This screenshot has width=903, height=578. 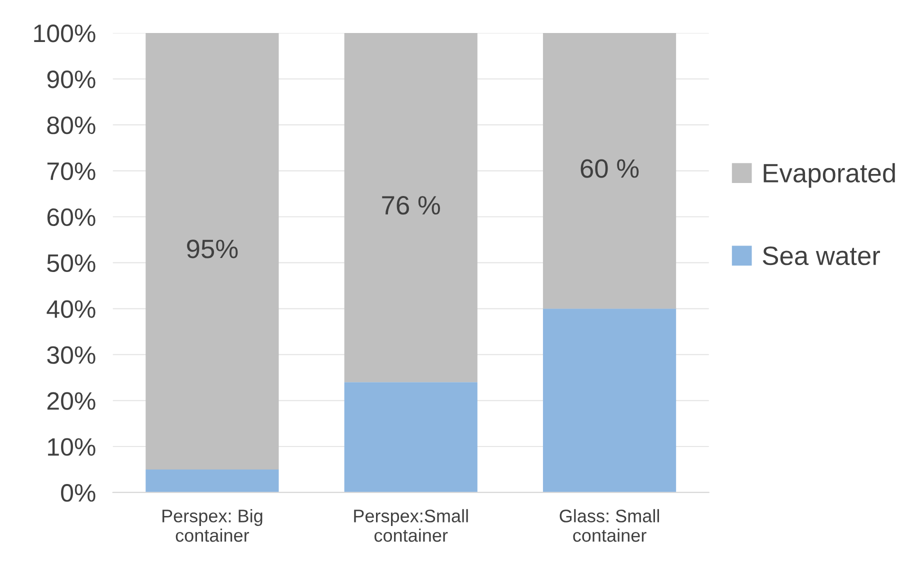 I want to click on y-tick-label: 10%, so click(x=72, y=447).